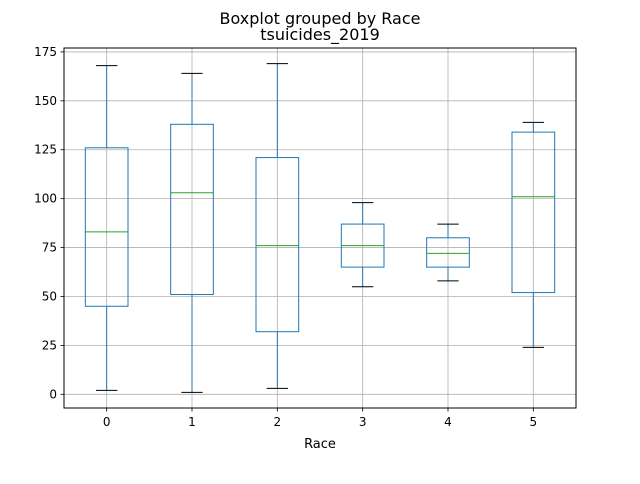  I want to click on x-tick-label: 2, so click(278, 422).